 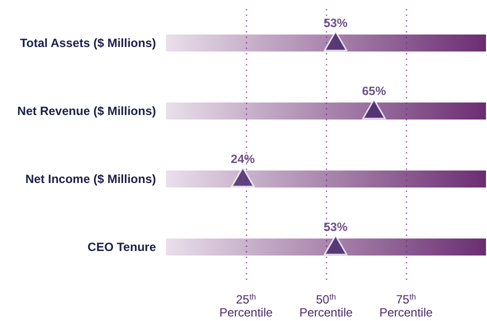 I want to click on y-tick-label: Net Revenue ($ Millions), so click(x=86, y=111).